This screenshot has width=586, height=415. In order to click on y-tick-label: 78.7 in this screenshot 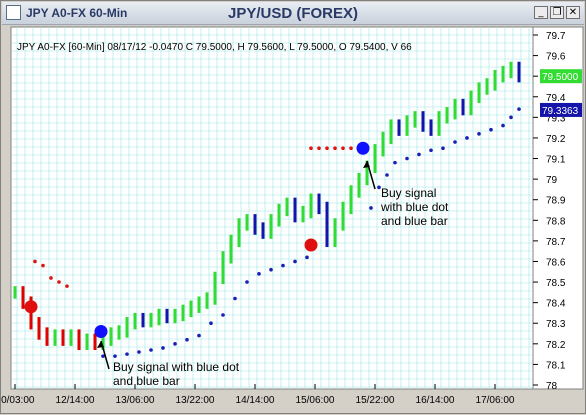, I will do `click(556, 242)`.